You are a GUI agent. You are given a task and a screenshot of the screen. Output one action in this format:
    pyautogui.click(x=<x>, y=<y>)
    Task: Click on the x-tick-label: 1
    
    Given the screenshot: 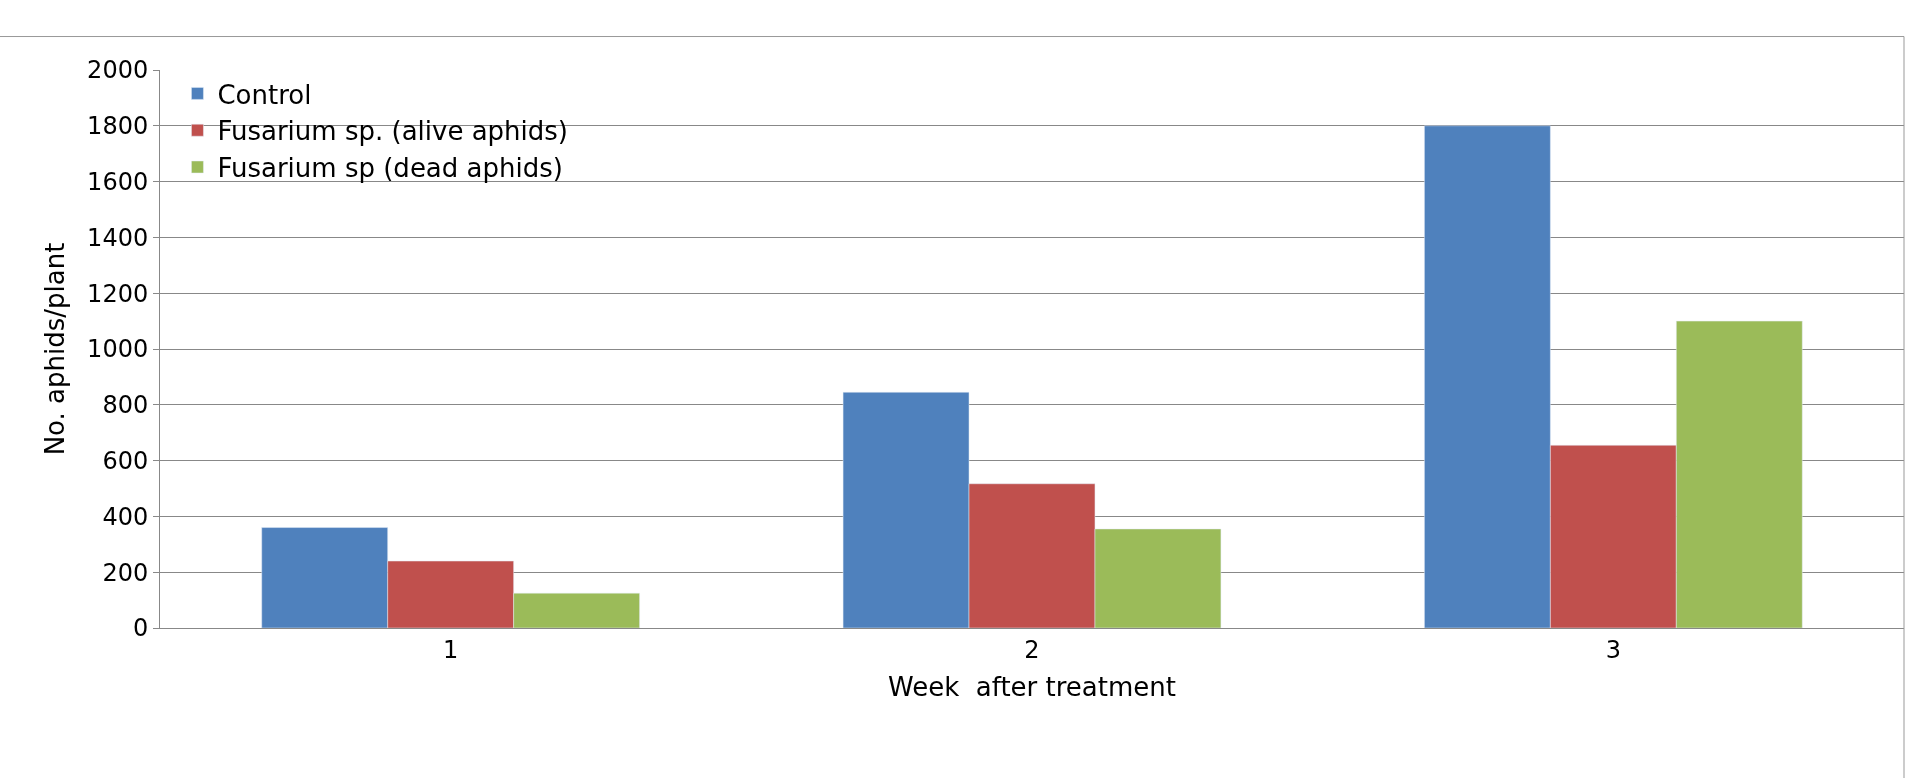 What is the action you would take?
    pyautogui.click(x=451, y=649)
    